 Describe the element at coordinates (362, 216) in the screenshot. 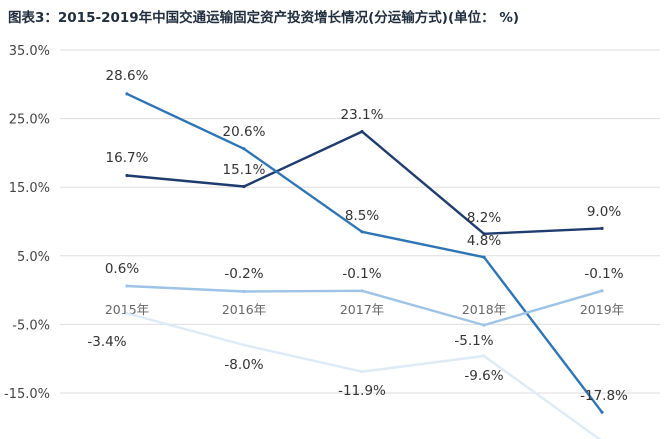

I see `data-label: 8.5%` at that location.